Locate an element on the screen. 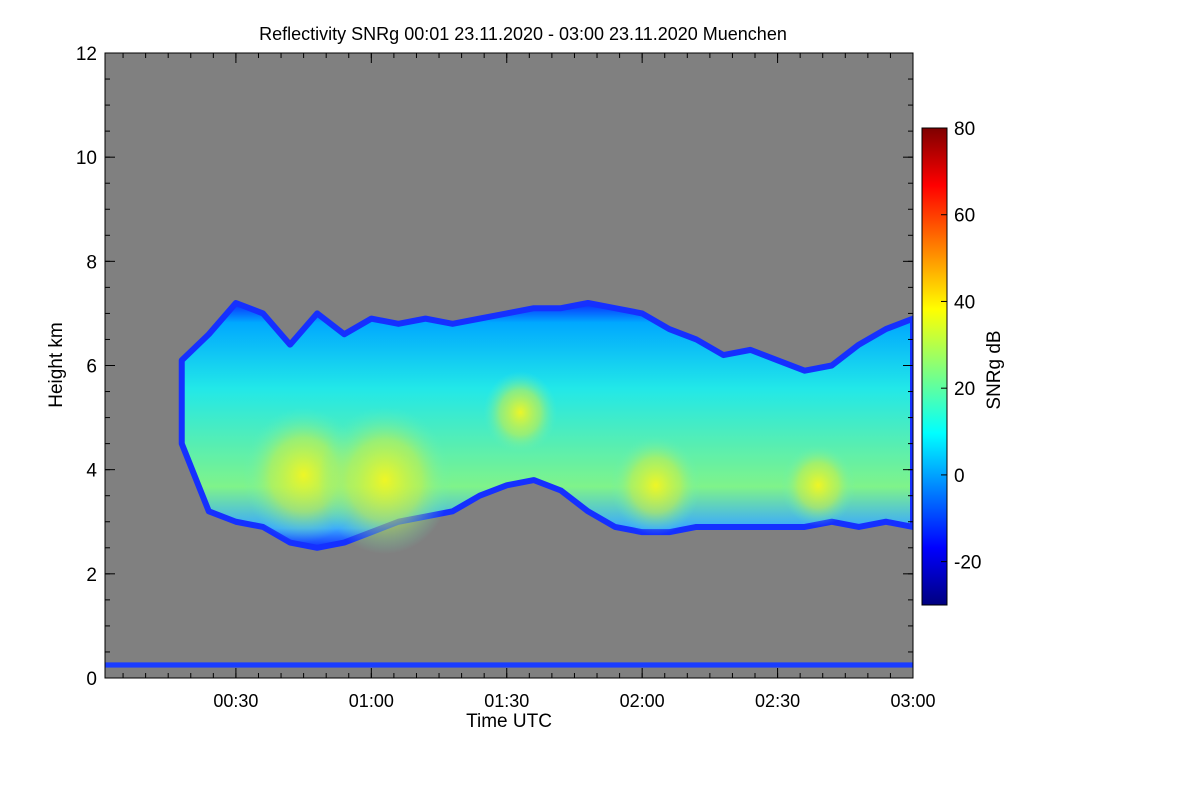 This screenshot has width=1200, height=800. colorbar-tick-label: 0 is located at coordinates (959, 476).